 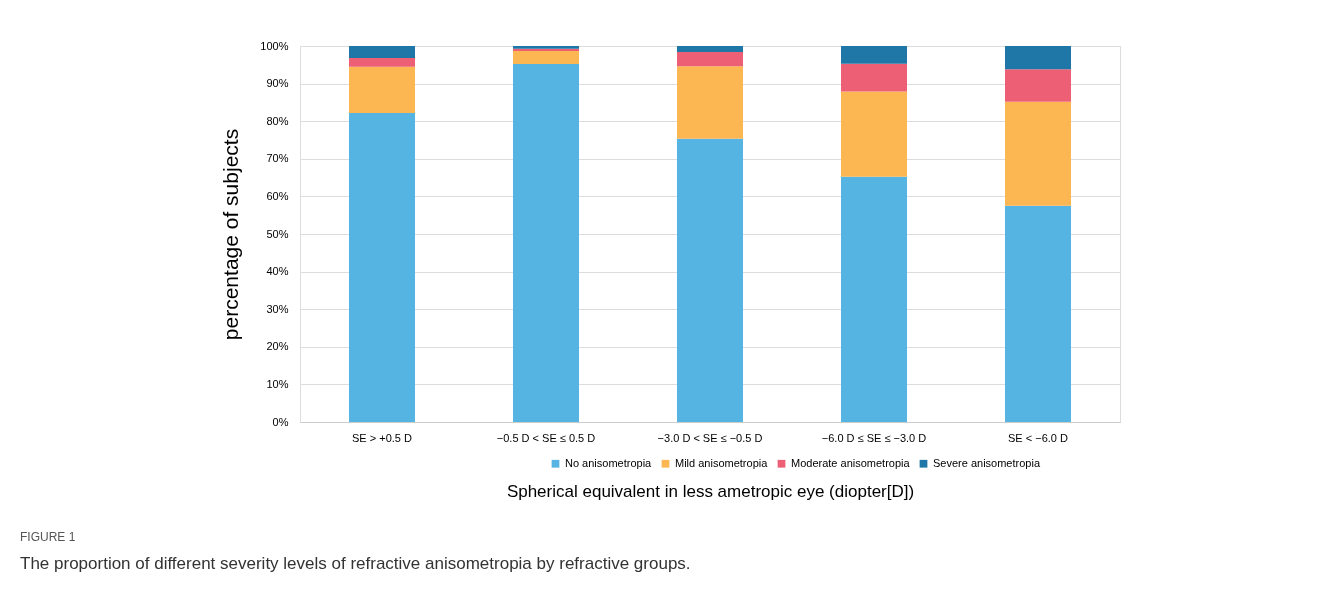 What do you see at coordinates (874, 437) in the screenshot?
I see `x-tick-label: −6.0 D ≤ SE ≤ −3.0 D` at bounding box center [874, 437].